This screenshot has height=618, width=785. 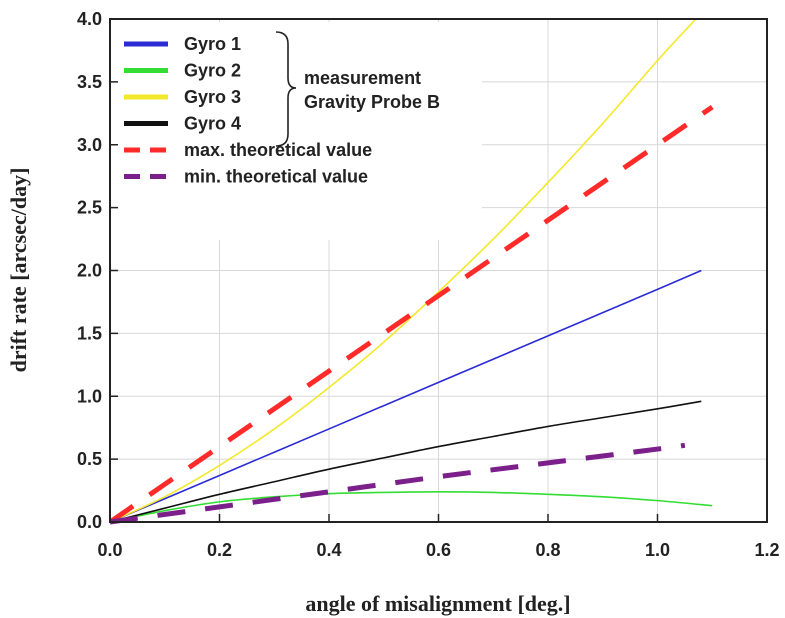 What do you see at coordinates (89, 208) in the screenshot?
I see `y-tick-label: 2.5` at bounding box center [89, 208].